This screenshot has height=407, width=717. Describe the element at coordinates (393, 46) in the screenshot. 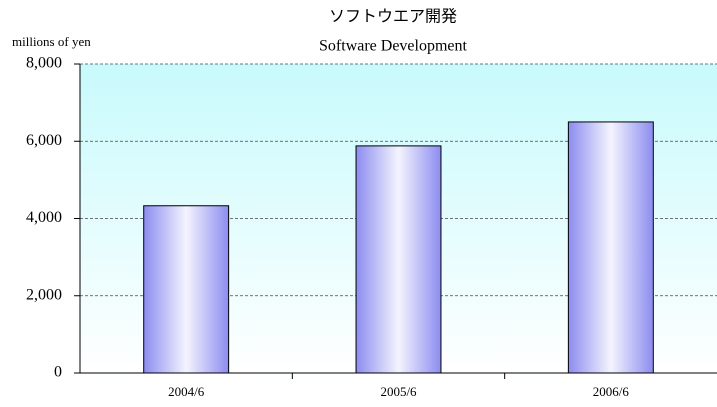

I see `chart-subtitle: Software Development` at that location.